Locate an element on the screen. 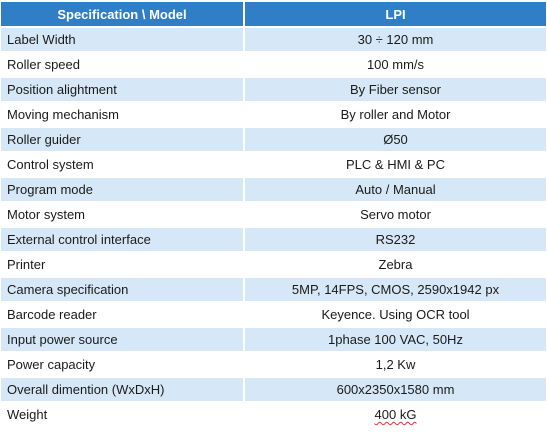 Image resolution: width=547 pixels, height=438 pixels. row-label: Printer is located at coordinates (123, 264).